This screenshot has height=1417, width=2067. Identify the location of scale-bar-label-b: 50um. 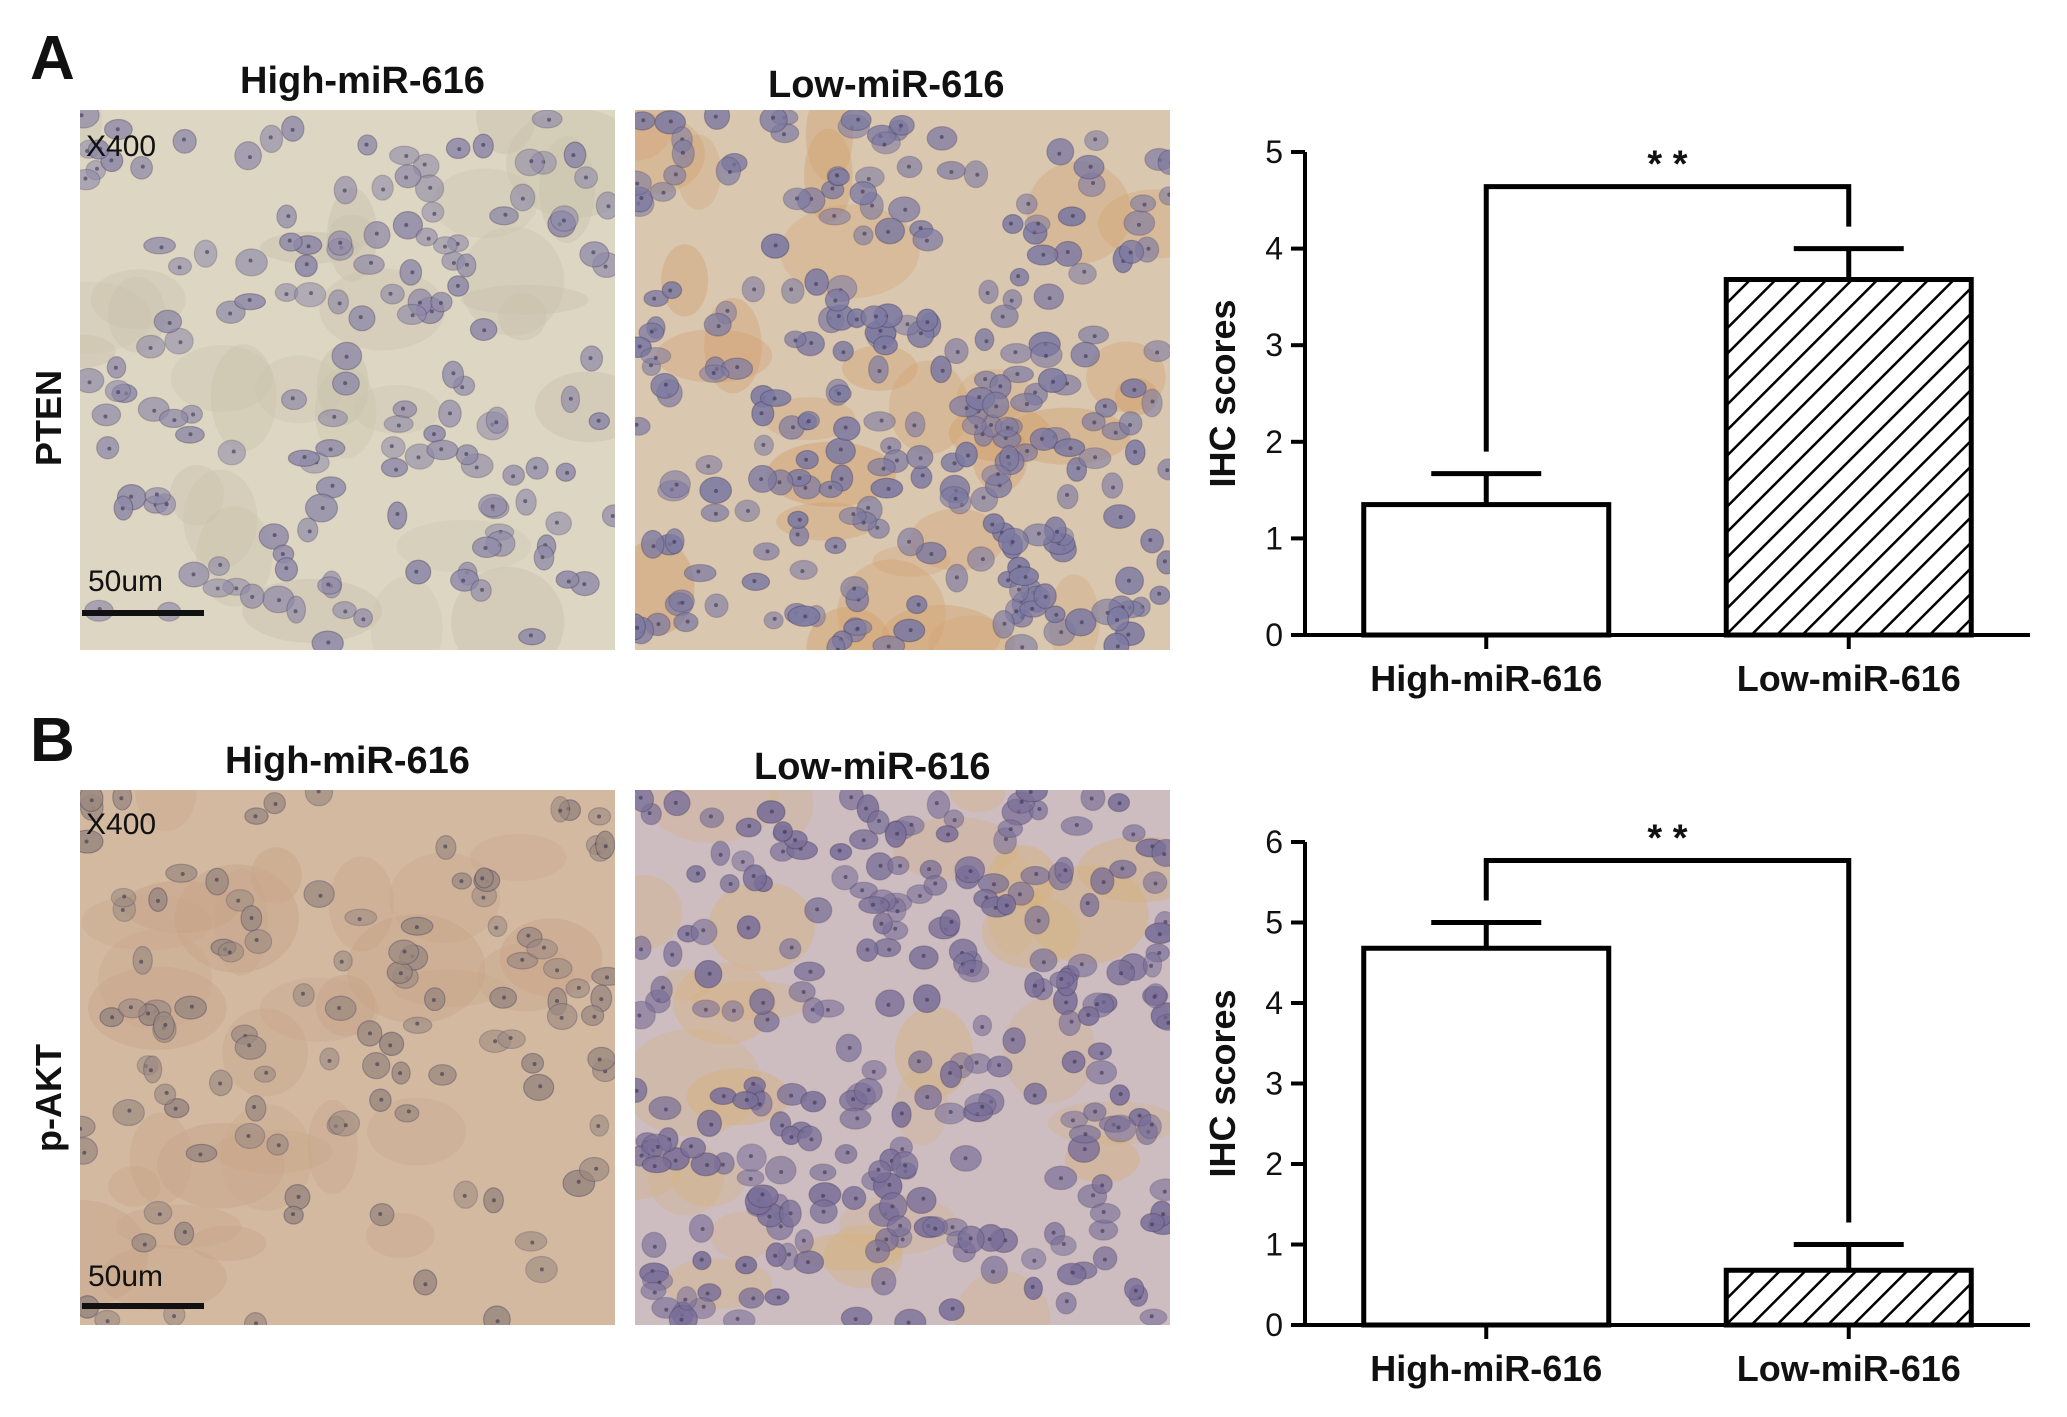
(126, 1276).